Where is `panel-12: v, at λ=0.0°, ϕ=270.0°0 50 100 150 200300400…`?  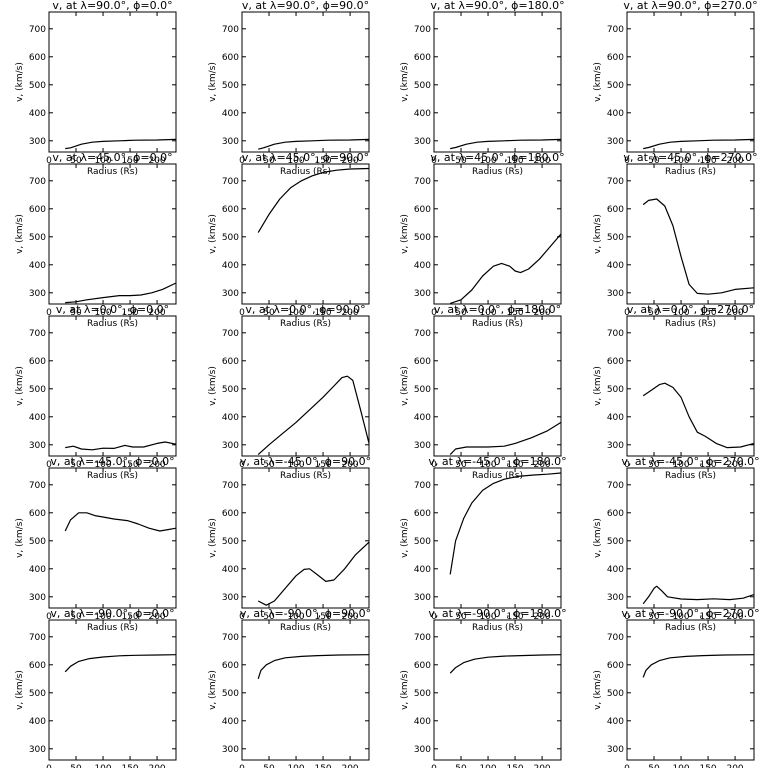 panel-12: v, at λ=0.0°, ϕ=270.0°0 50 100 150 200300400… is located at coordinates (674, 392).